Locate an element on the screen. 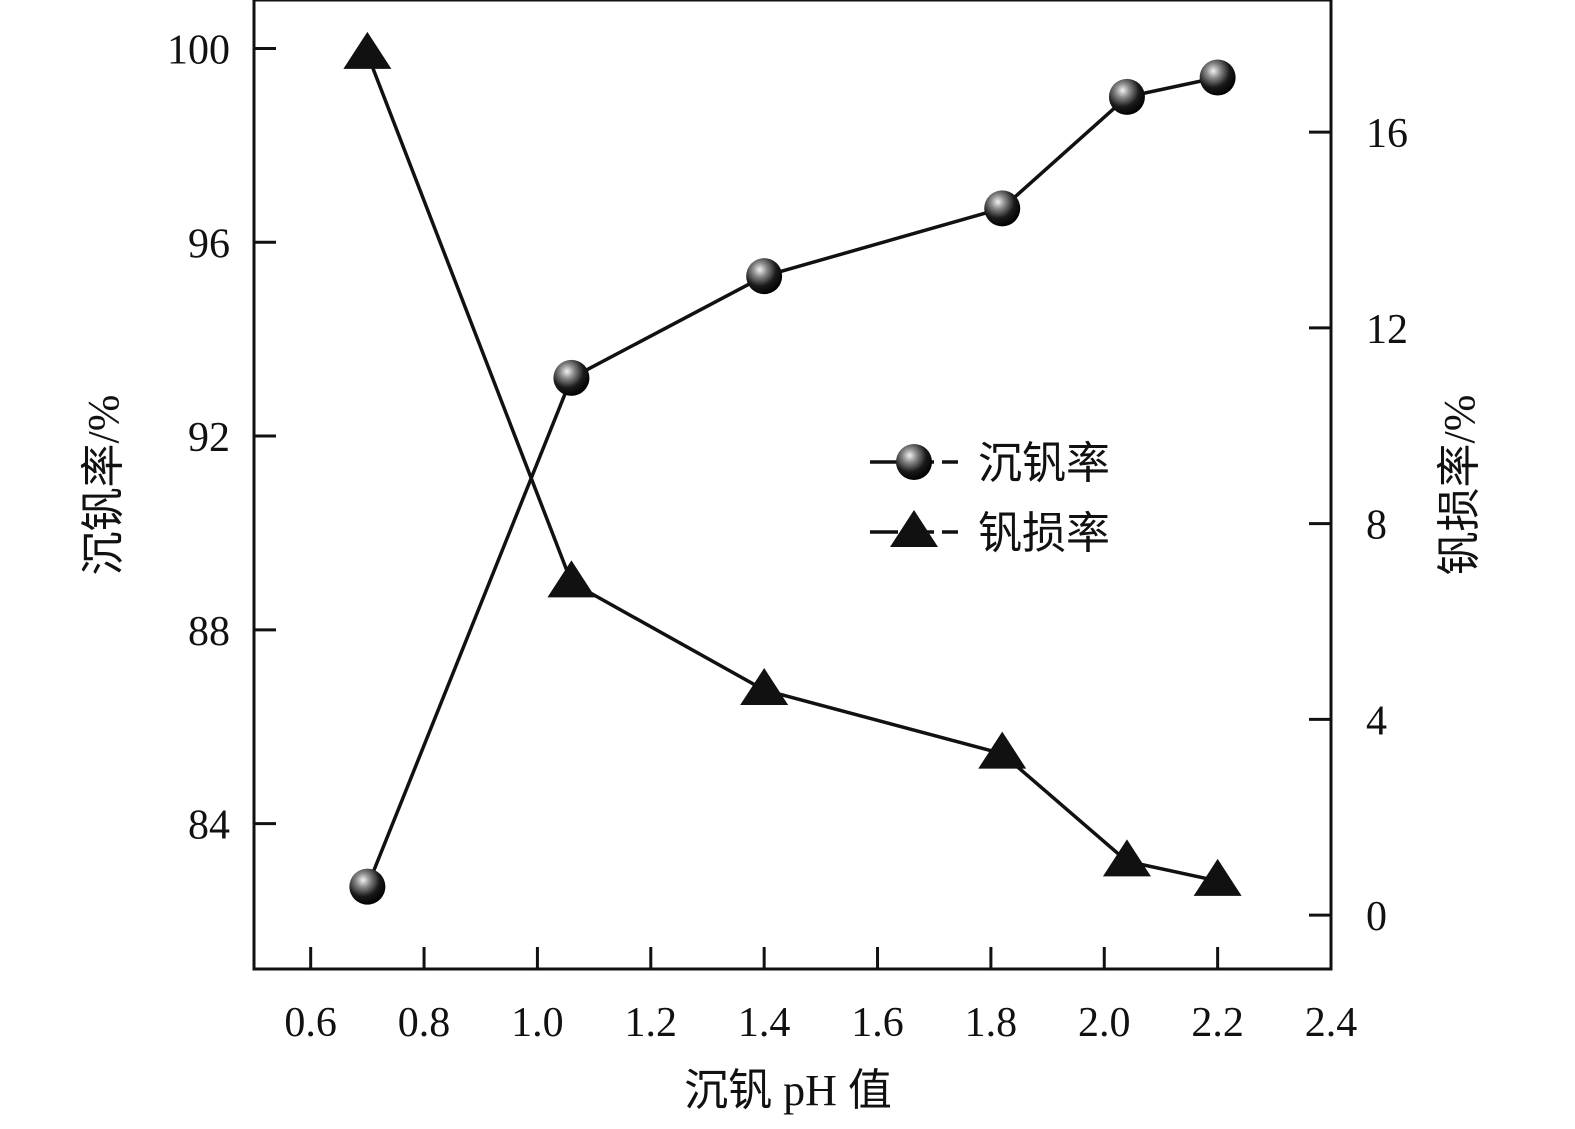 The height and width of the screenshot is (1129, 1575). left-y-axis-ticks: 84 88 92 96 100 is located at coordinates (221, 438).